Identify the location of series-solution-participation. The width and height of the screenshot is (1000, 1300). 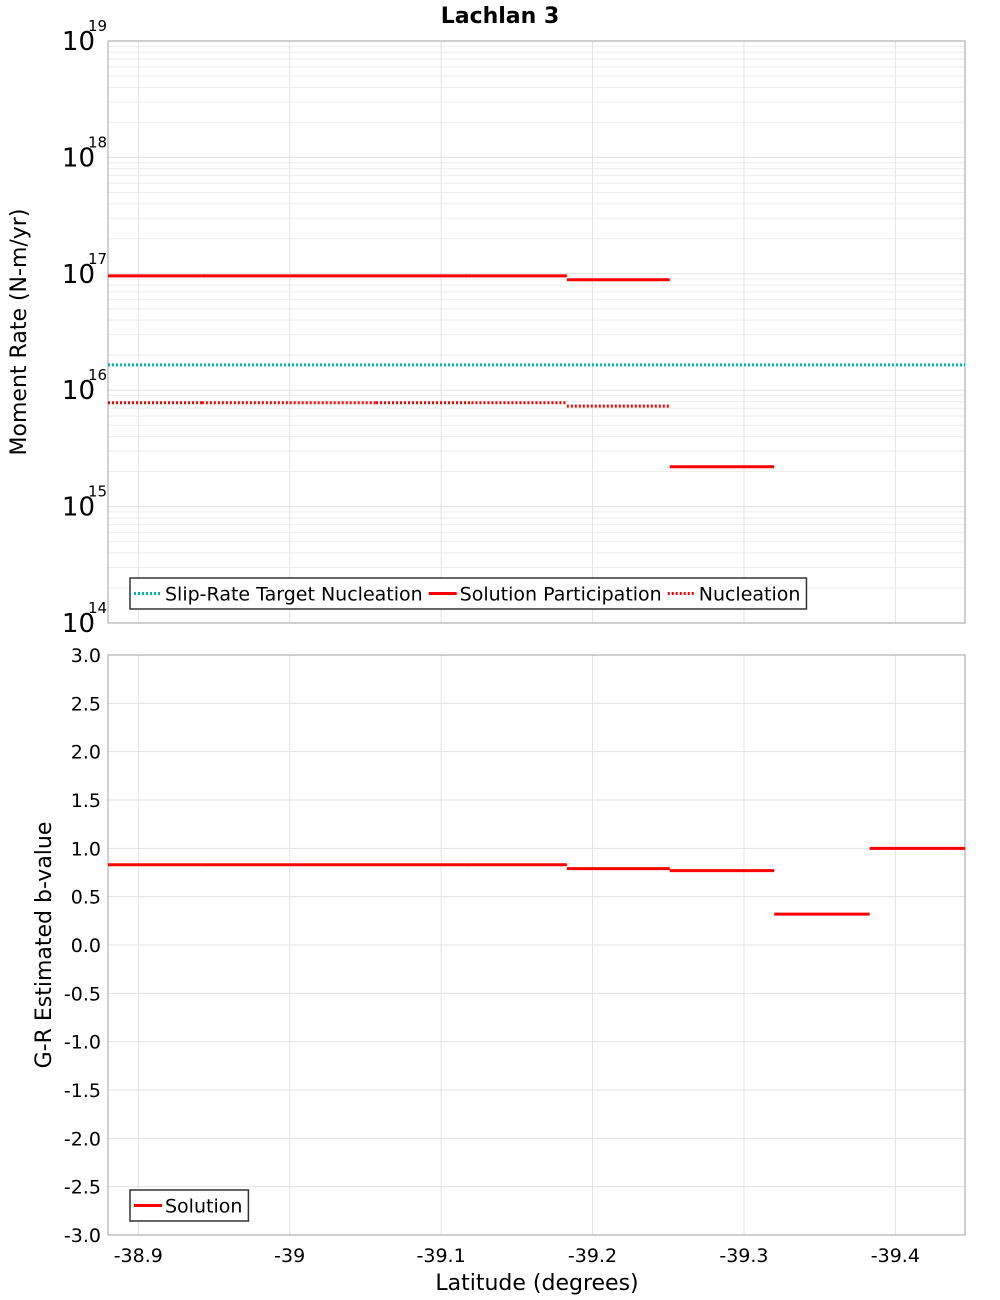
(441, 371).